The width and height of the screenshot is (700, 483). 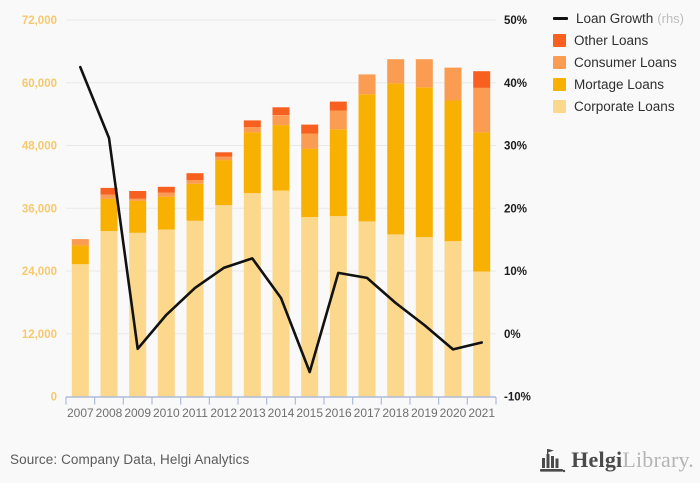 I want to click on axis-tick-label: 72,000, so click(x=39, y=21).